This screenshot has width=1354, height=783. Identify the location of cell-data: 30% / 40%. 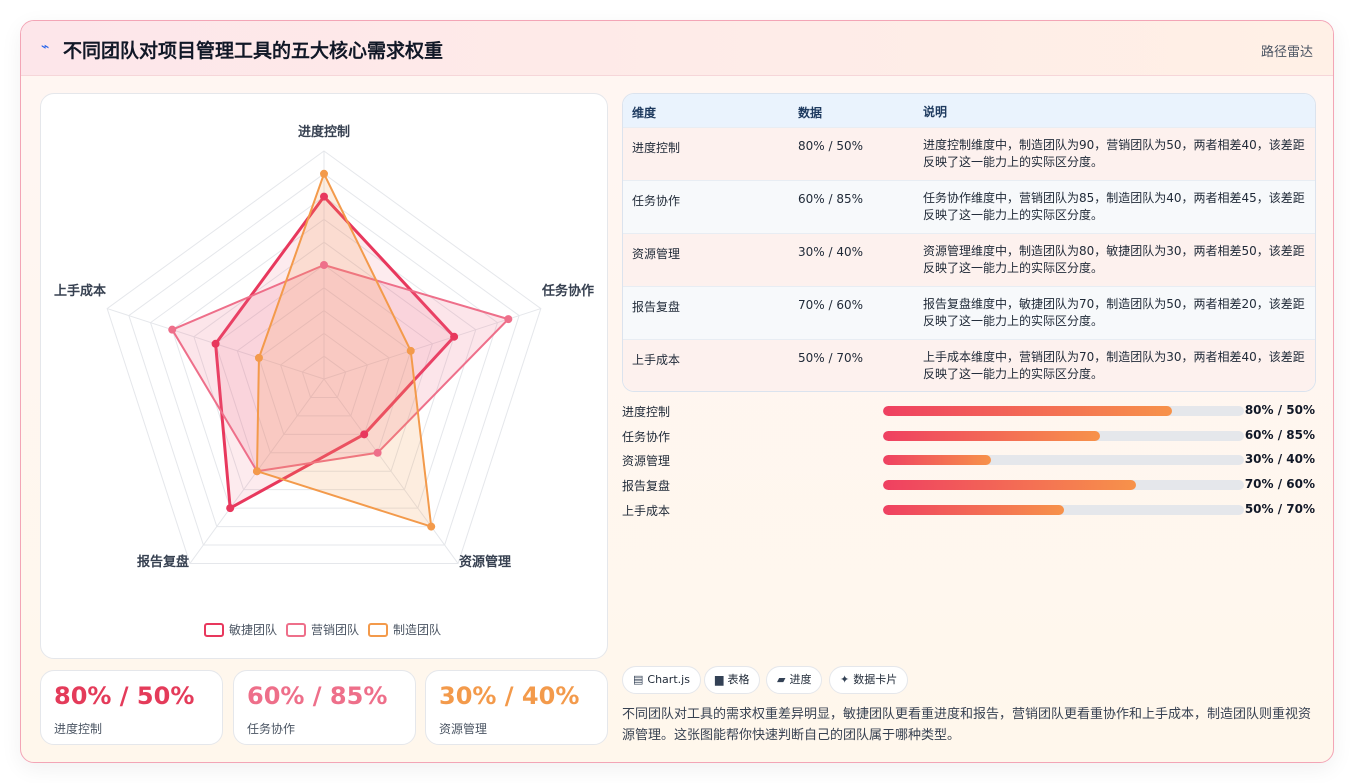
(831, 252).